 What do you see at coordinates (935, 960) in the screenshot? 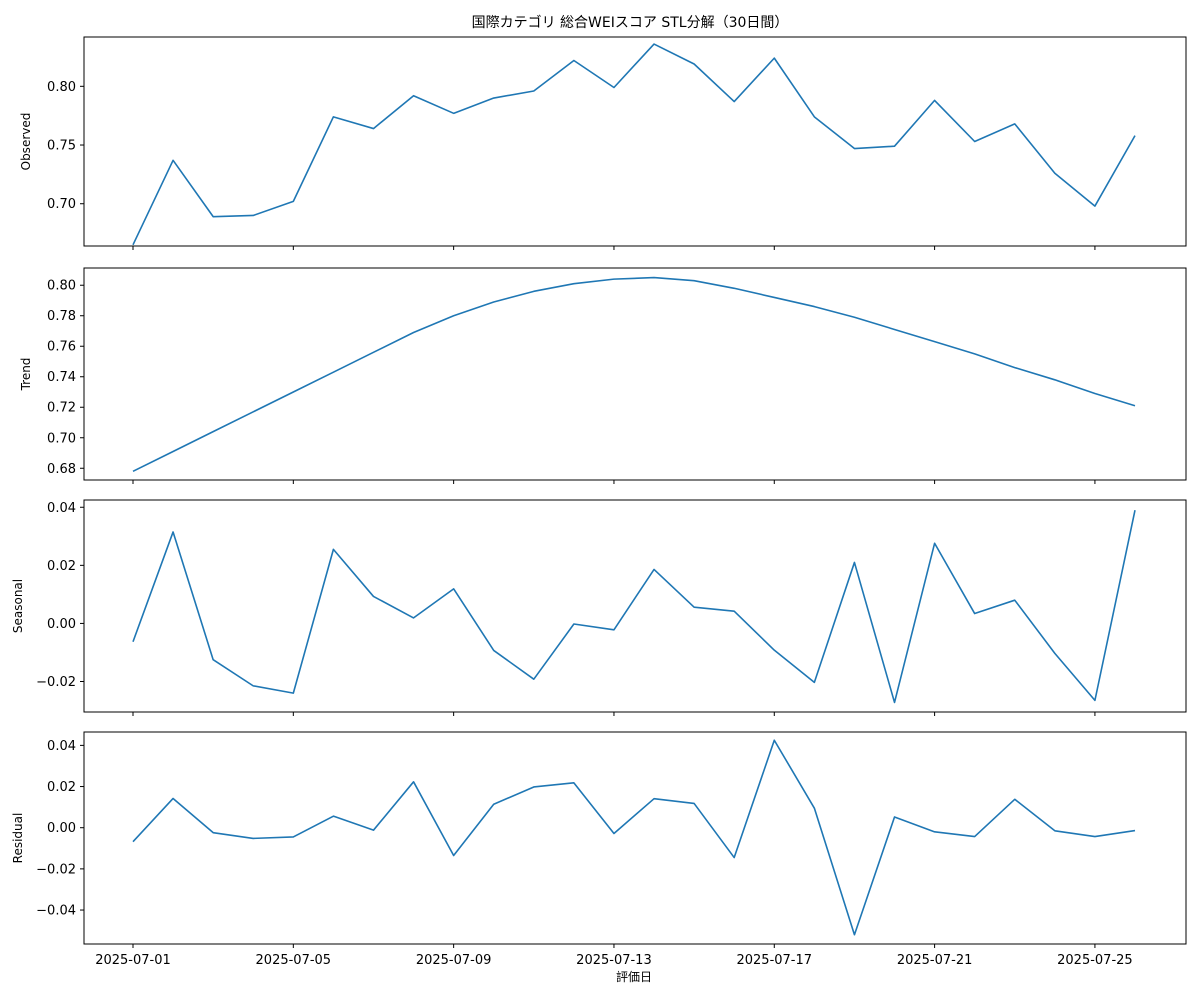
I see `x-tick-label: 2025-07-21` at bounding box center [935, 960].